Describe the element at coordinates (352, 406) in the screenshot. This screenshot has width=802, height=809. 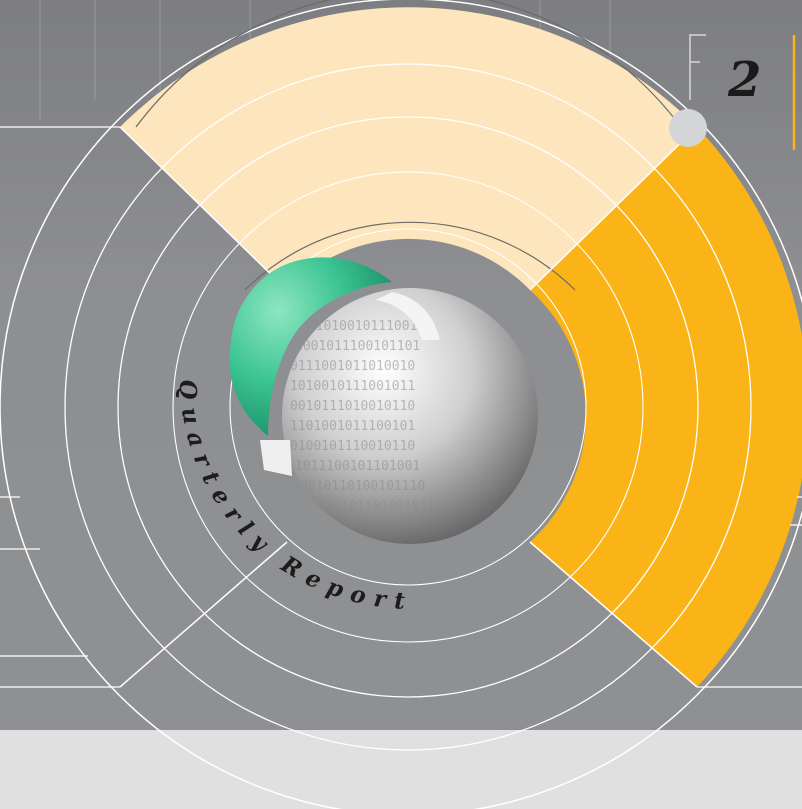
I see `svg-text: 0010111010010110` at that location.